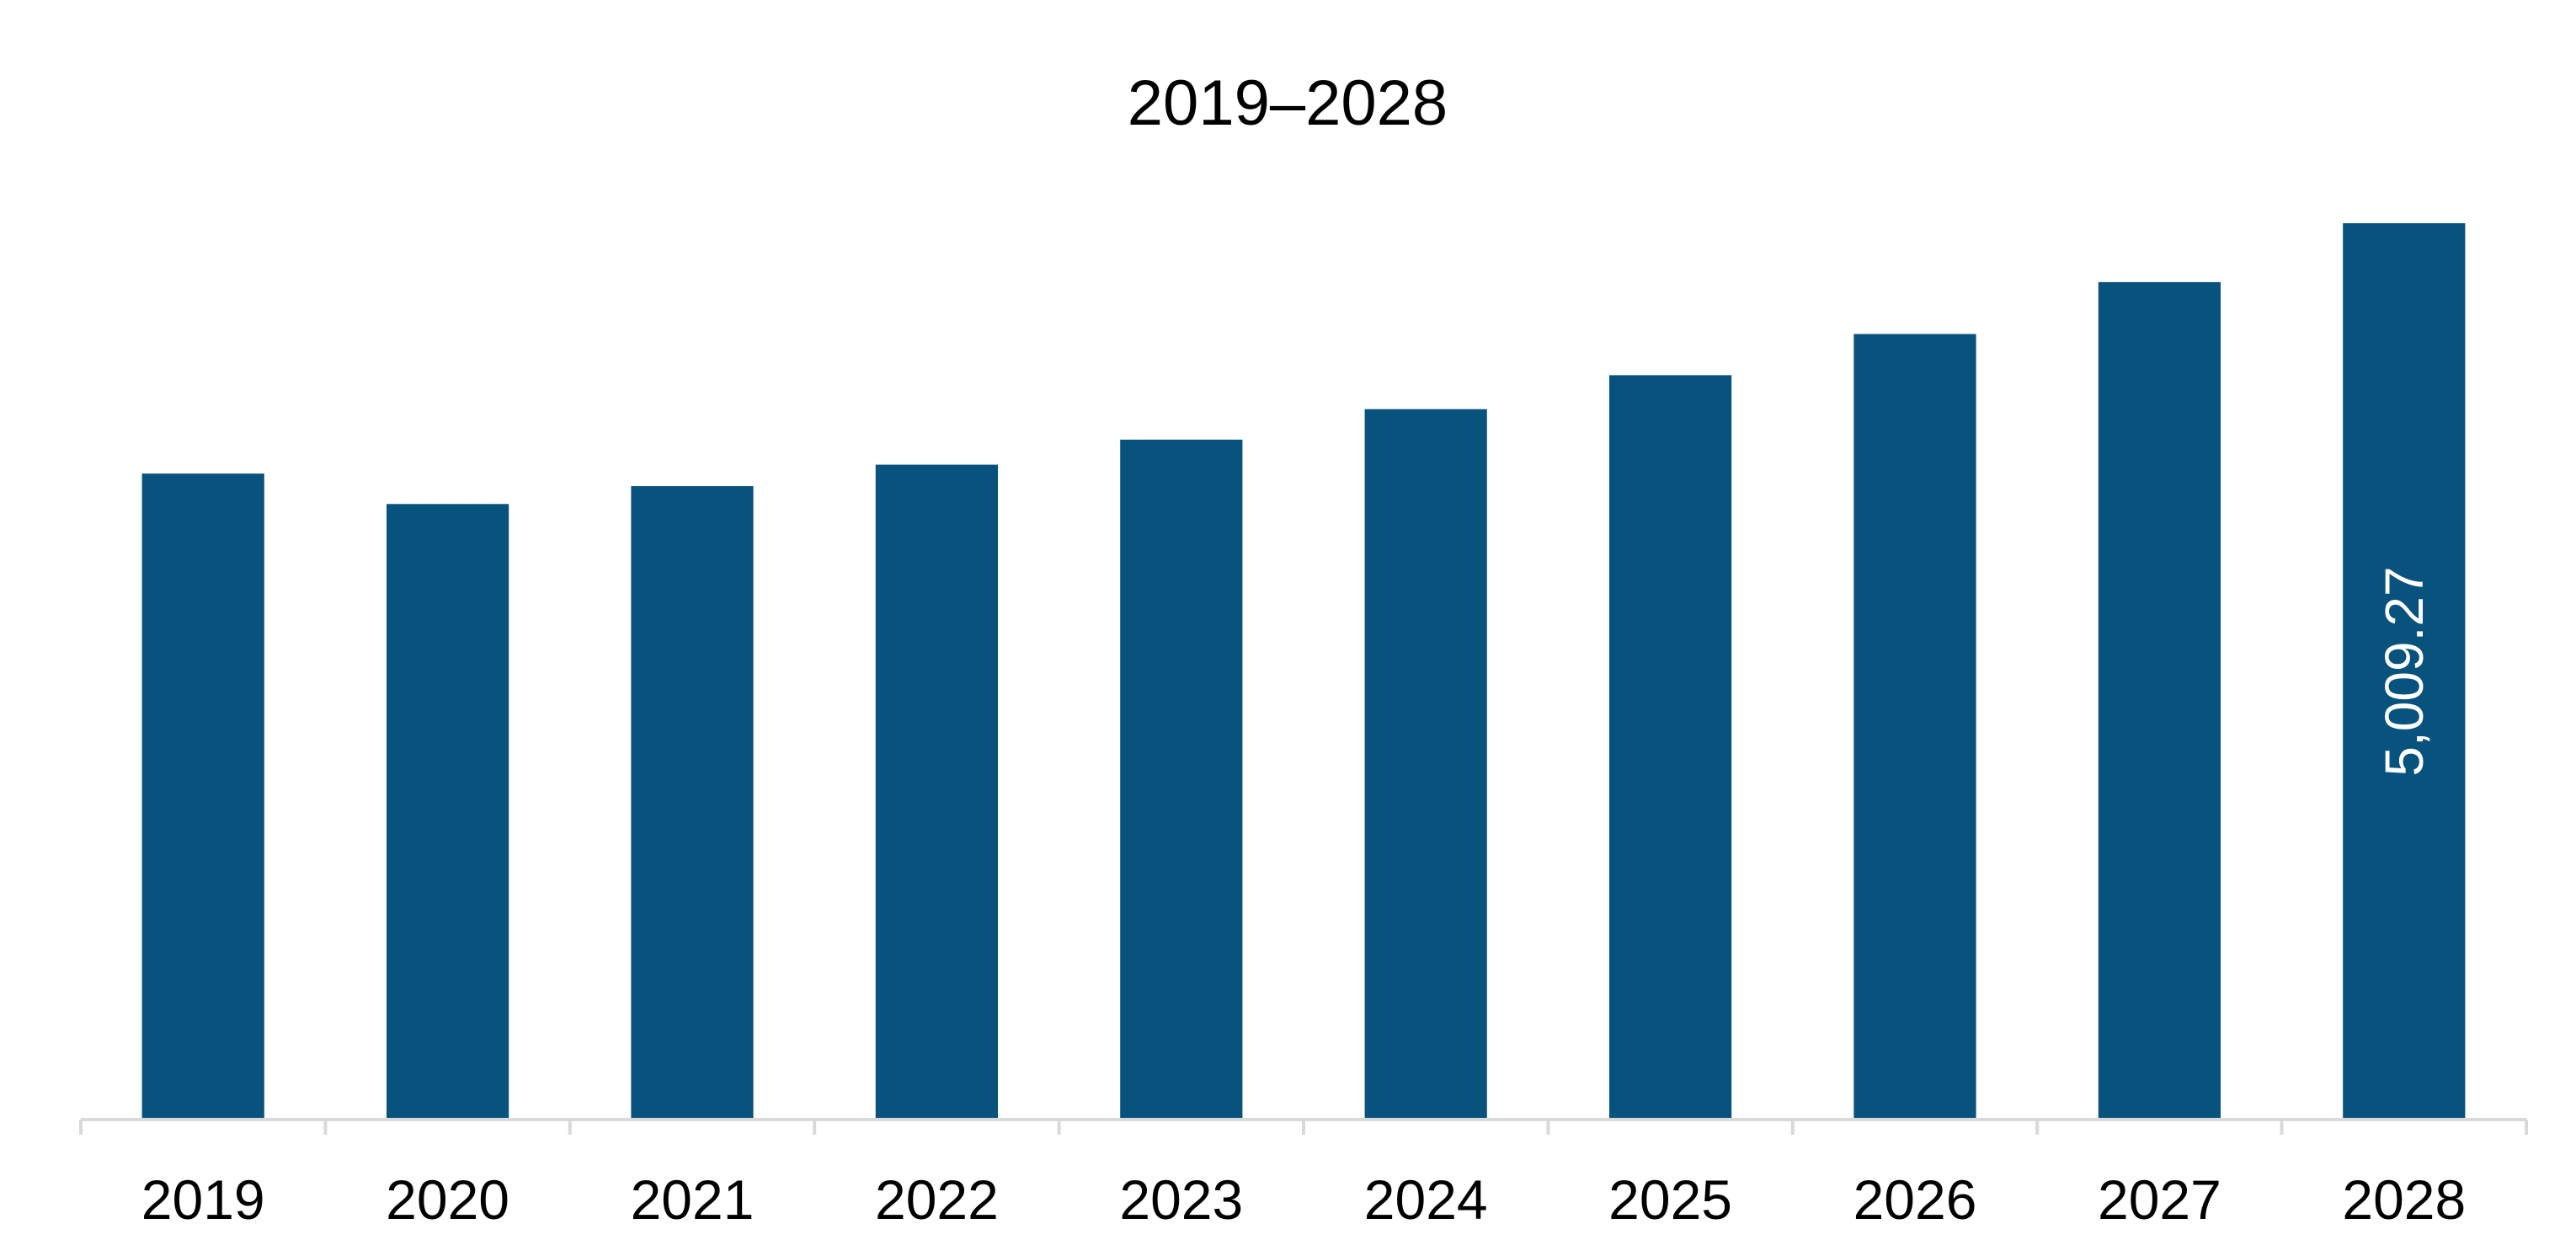 Image resolution: width=2576 pixels, height=1256 pixels. What do you see at coordinates (202, 796) in the screenshot?
I see `bar-2019` at bounding box center [202, 796].